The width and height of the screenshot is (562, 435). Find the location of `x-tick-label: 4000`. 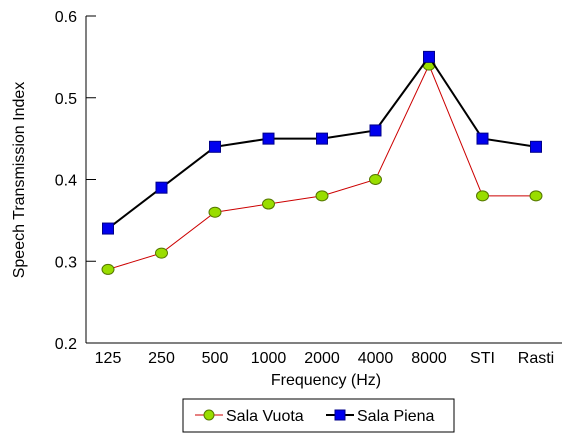

x-tick-label: 4000 is located at coordinates (376, 358).